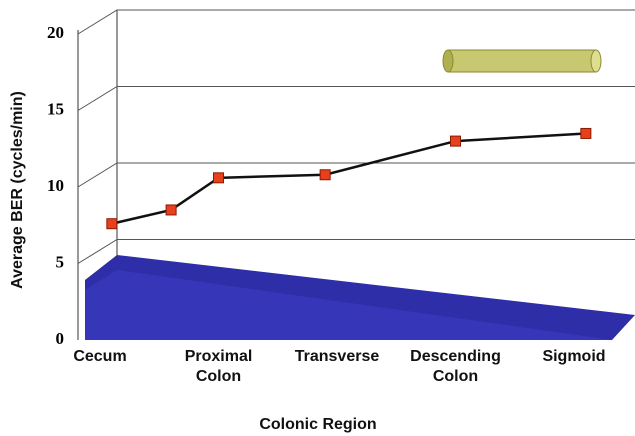  Describe the element at coordinates (317, 424) in the screenshot. I see `x-axis-title: Colonic Region` at that location.